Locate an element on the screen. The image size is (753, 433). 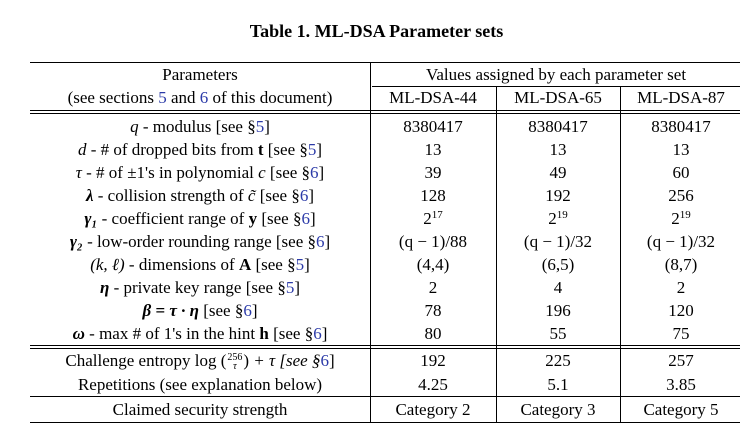
row-label-eta: η - private key range [see §5] is located at coordinates (200, 287).